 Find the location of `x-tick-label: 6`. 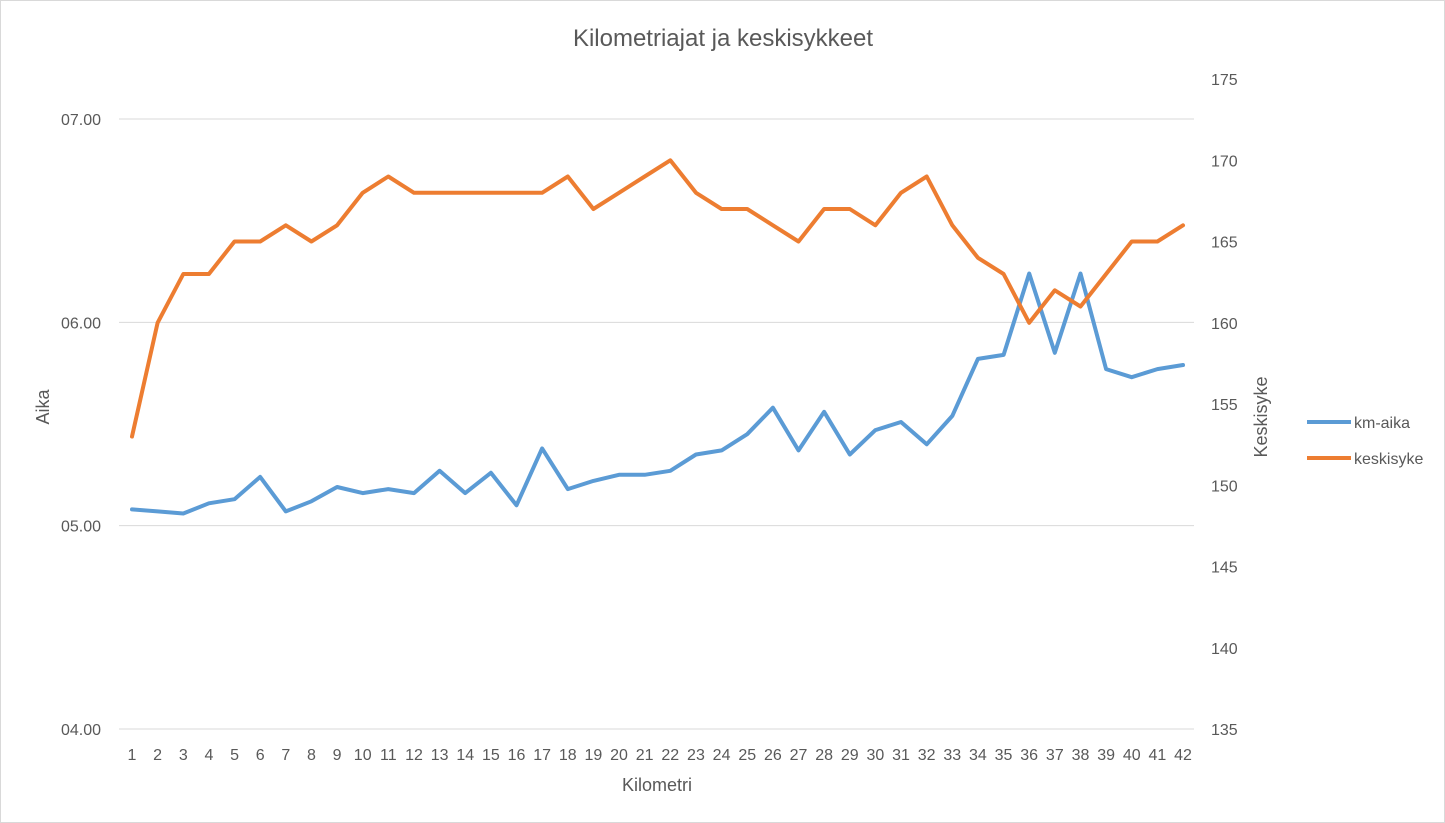

x-tick-label: 6 is located at coordinates (260, 755).